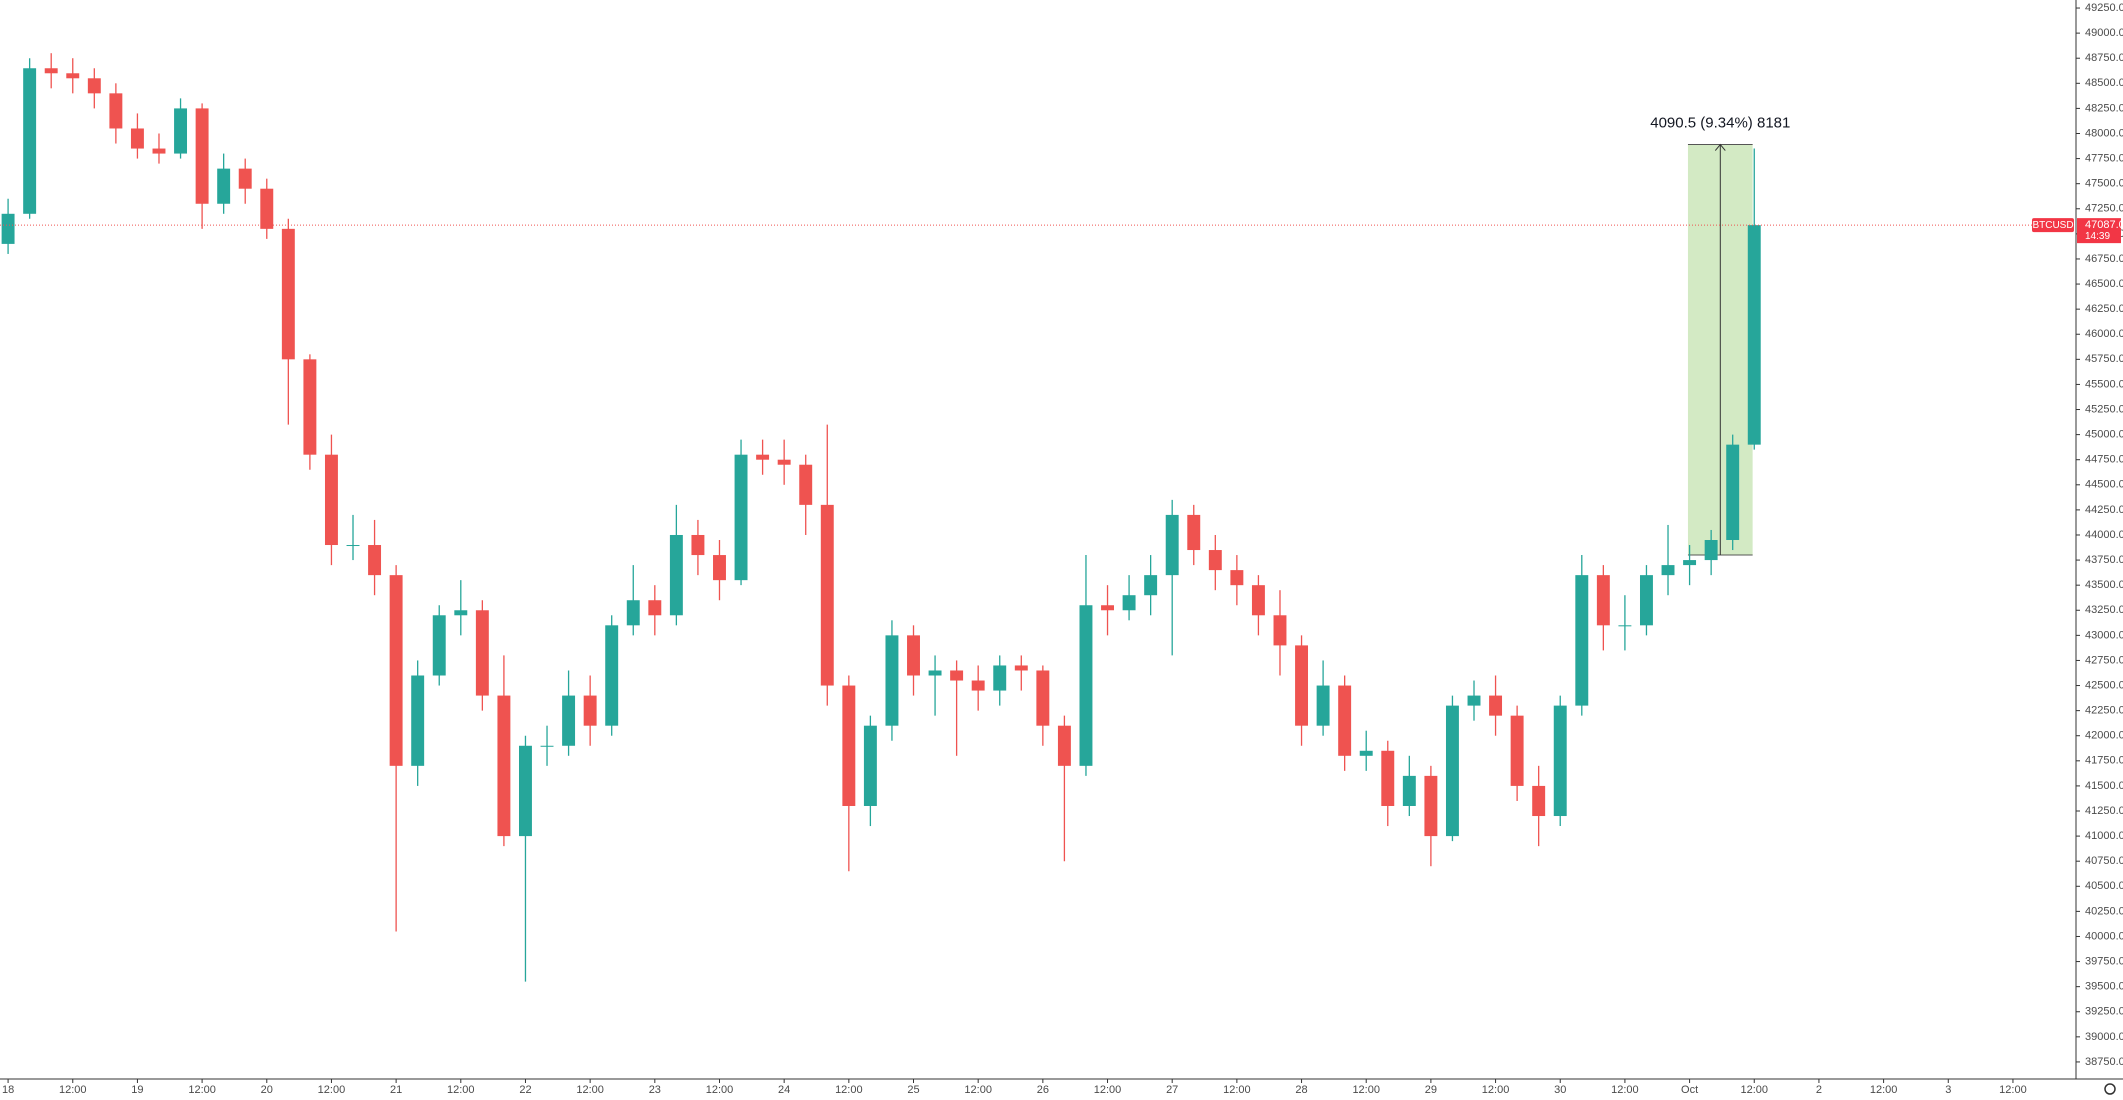 Image resolution: width=2123 pixels, height=1100 pixels. What do you see at coordinates (2104, 359) in the screenshot?
I see `y-tick-label: 45750.0` at bounding box center [2104, 359].